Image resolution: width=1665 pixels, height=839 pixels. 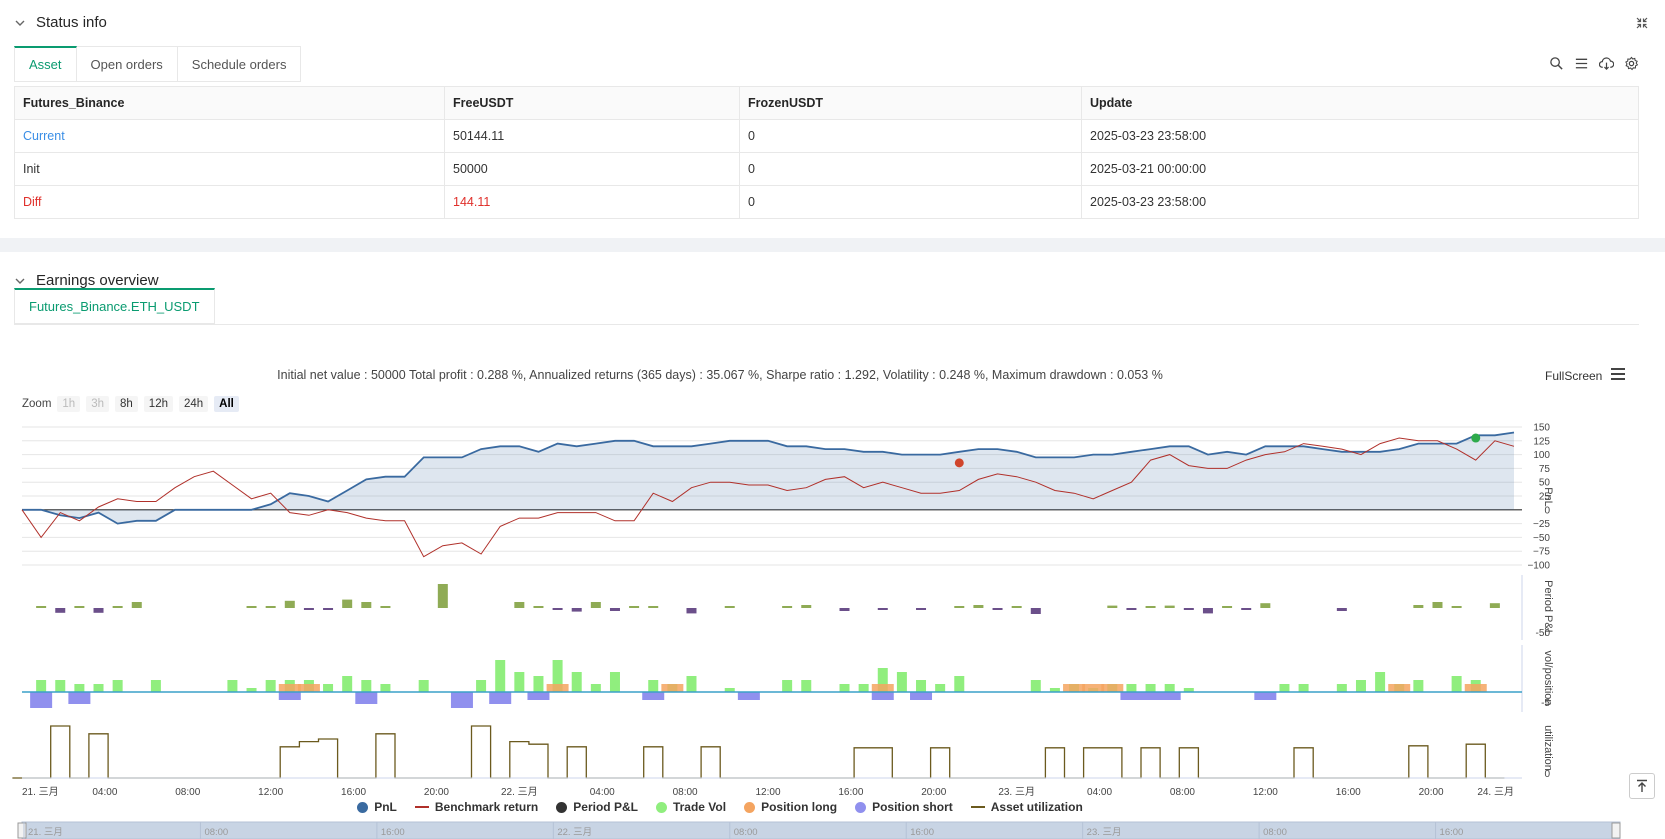 What do you see at coordinates (826, 169) in the screenshot?
I see `table-row: Init 50000 0 2025-03-21 00:00:00` at bounding box center [826, 169].